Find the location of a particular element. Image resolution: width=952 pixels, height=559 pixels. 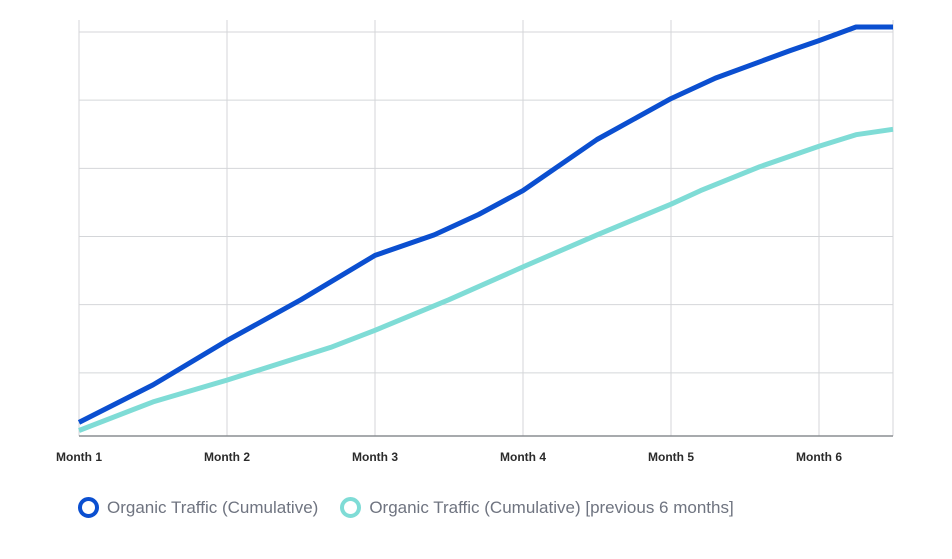

x-tick-label: Month 3 is located at coordinates (375, 457).